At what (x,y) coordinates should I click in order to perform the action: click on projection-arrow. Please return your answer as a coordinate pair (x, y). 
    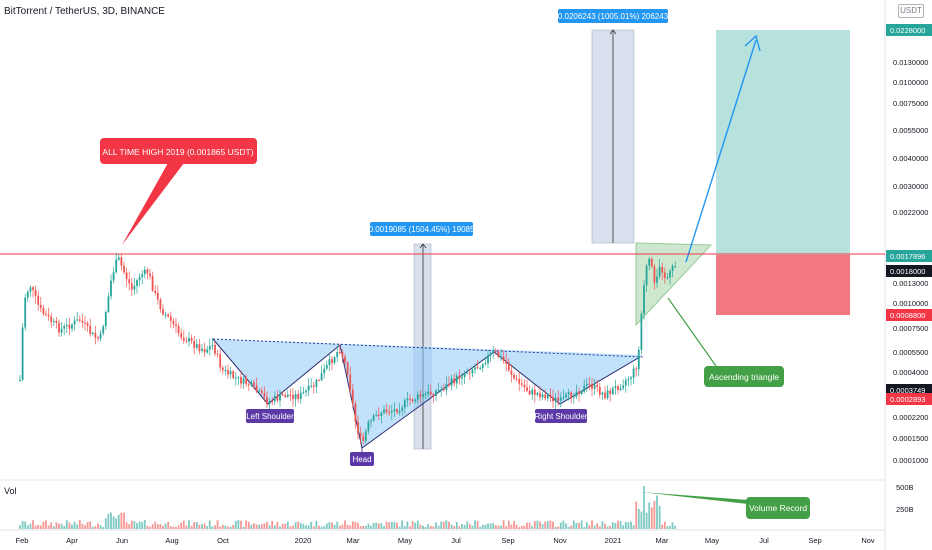
    Looking at the image, I should click on (721, 151).